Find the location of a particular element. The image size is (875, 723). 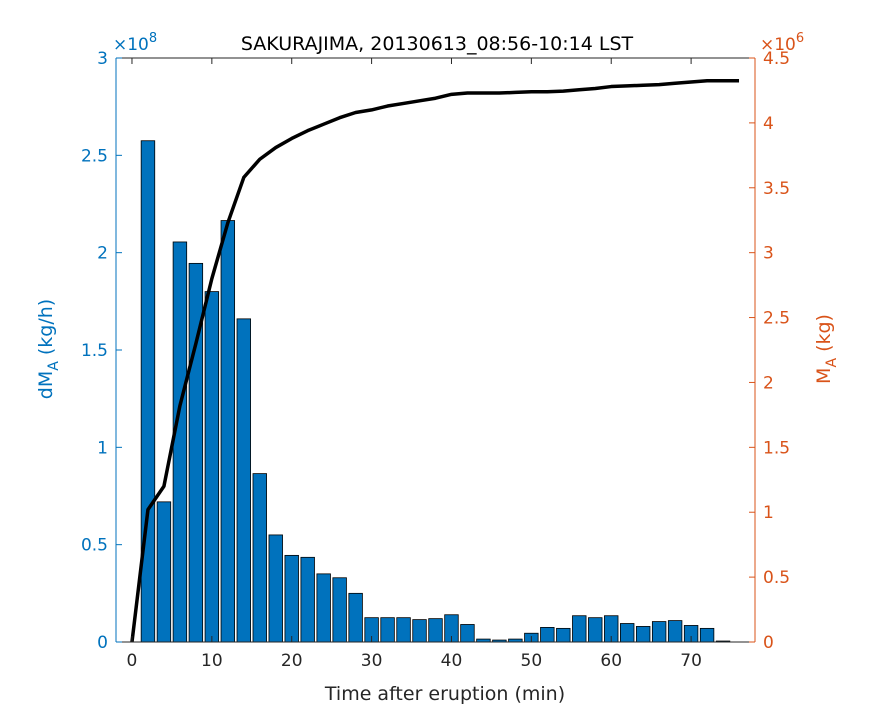

left-axis-exponent: ×10⁸ is located at coordinates (135, 43).